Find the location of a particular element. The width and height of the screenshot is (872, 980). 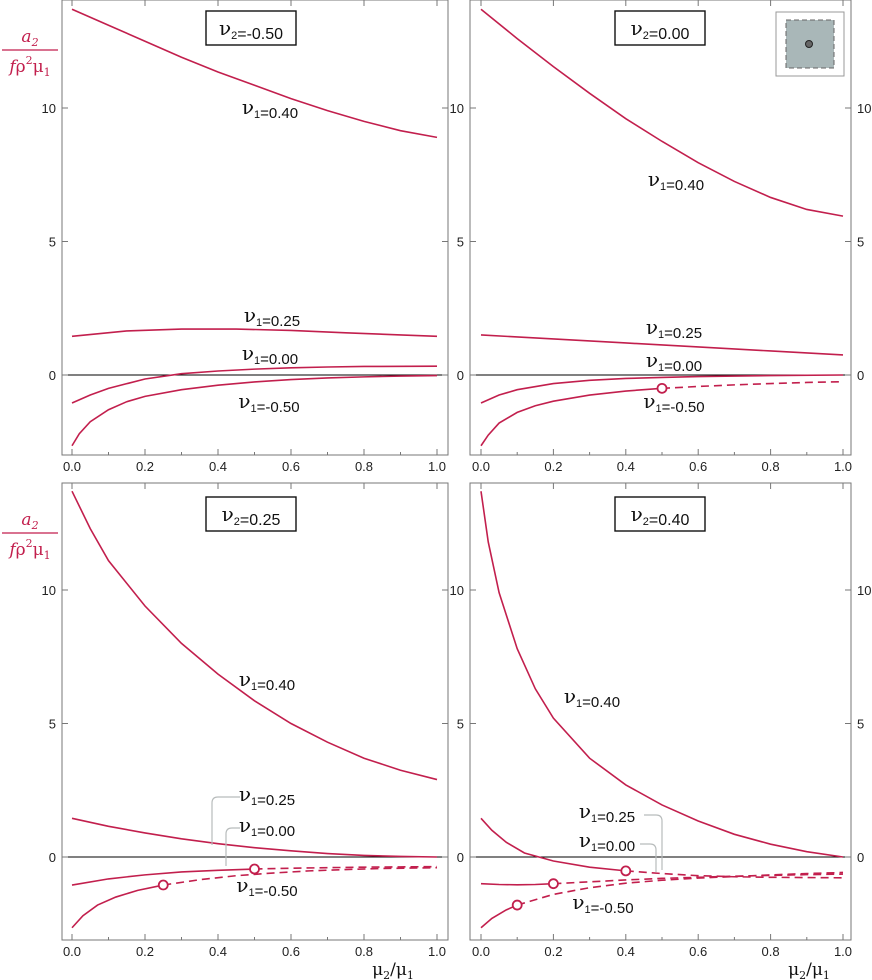

panel-title: ν2=0.25 is located at coordinates (251, 515).